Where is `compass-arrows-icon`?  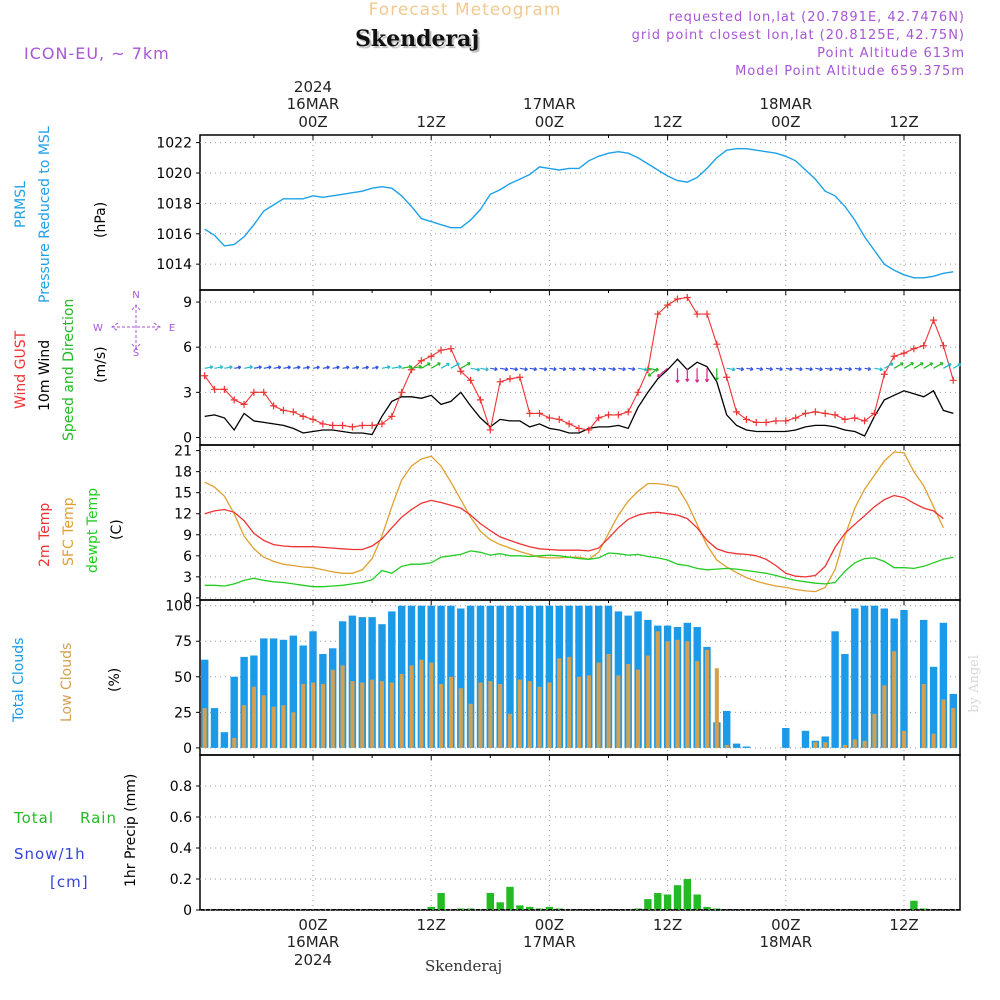 compass-arrows-icon is located at coordinates (136, 327).